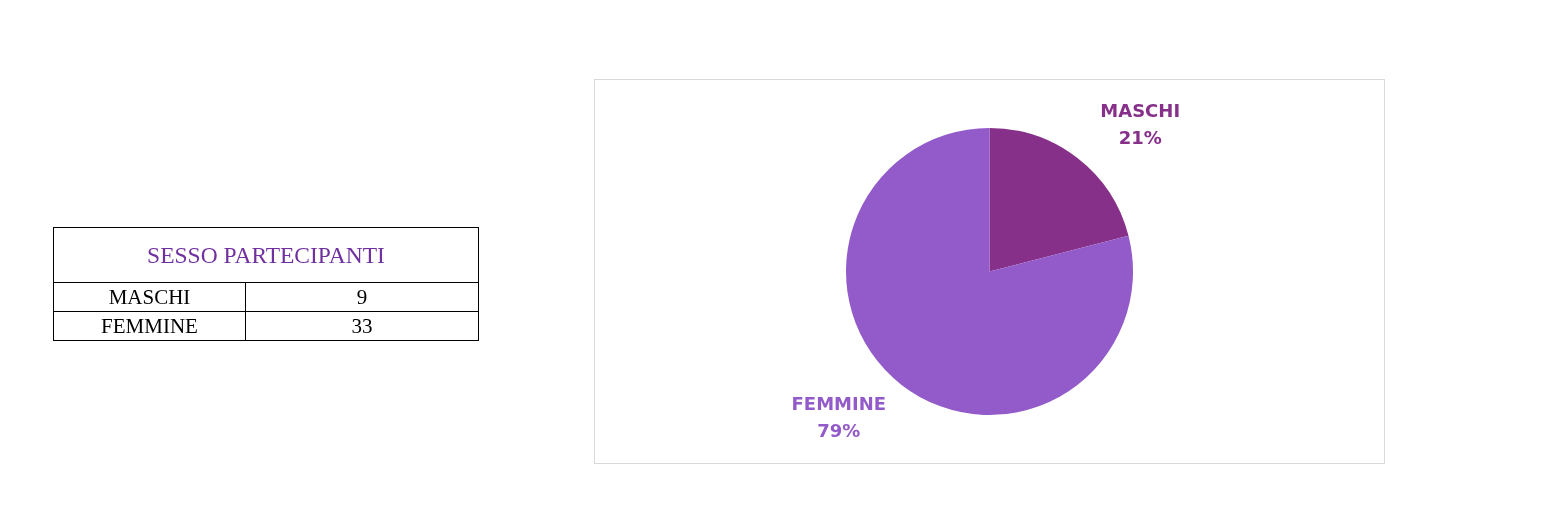 The image size is (1546, 526). Describe the element at coordinates (149, 297) in the screenshot. I see `category-label: MASCHI` at that location.